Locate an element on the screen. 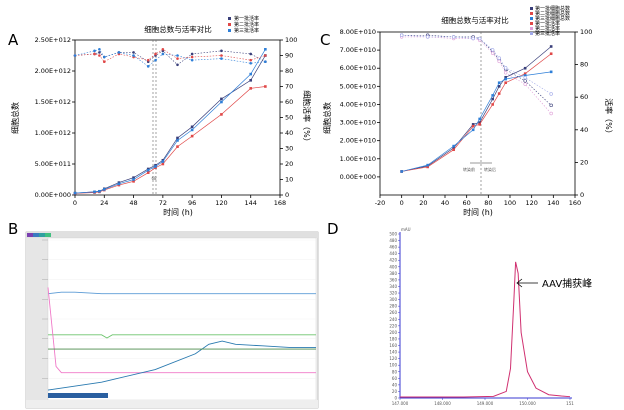 The height and width of the screenshot is (410, 624). panel-a-y-tick-label: 5.00E+011 is located at coordinates (53, 164).